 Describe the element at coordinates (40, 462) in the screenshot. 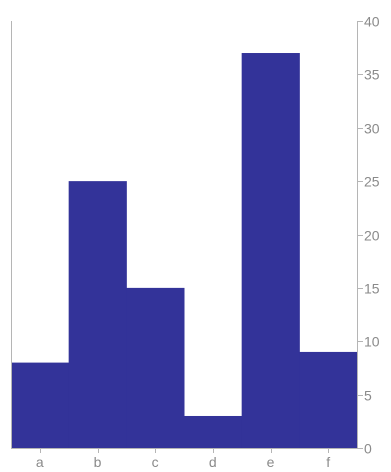

I see `x-tick-label: a` at that location.